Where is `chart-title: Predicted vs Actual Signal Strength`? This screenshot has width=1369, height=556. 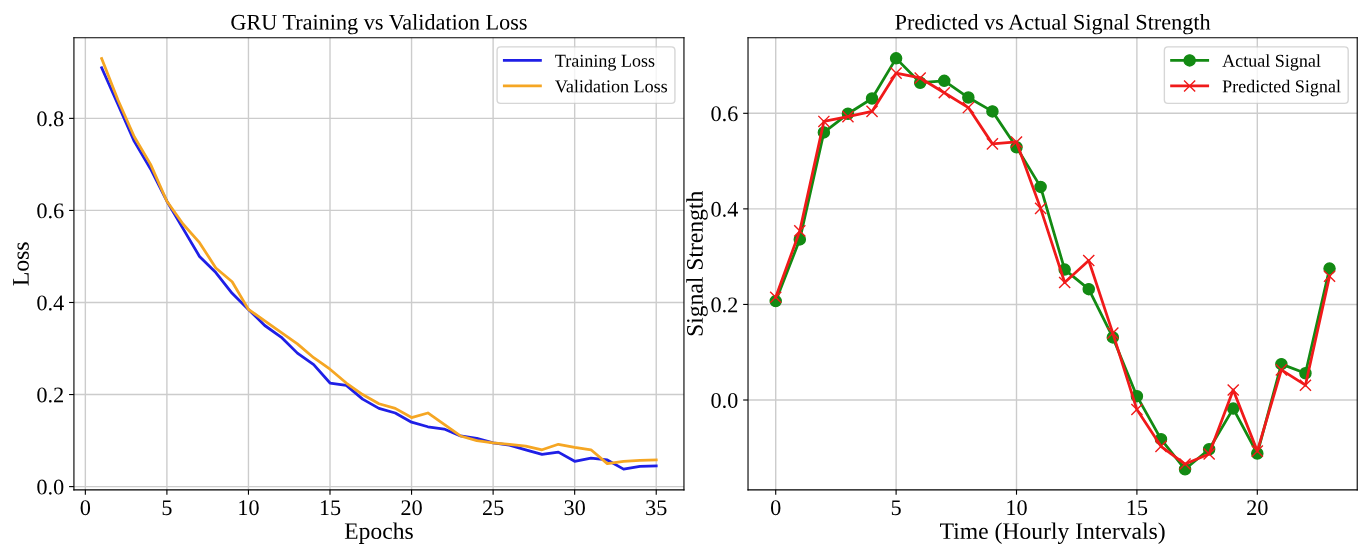 chart-title: Predicted vs Actual Signal Strength is located at coordinates (1053, 24).